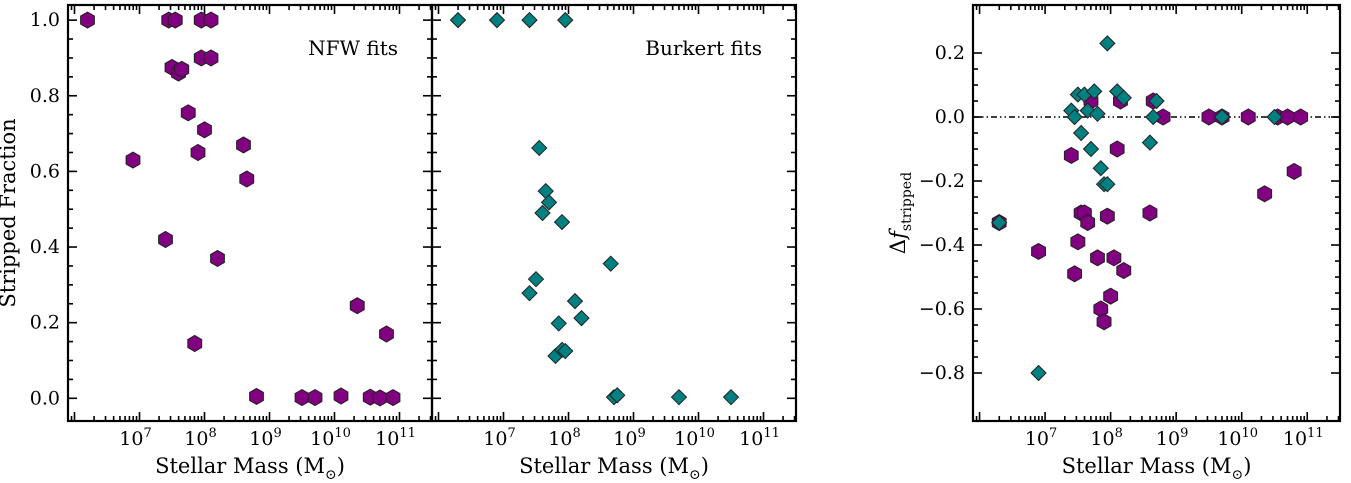 The height and width of the screenshot is (483, 1351). Describe the element at coordinates (942, 245) in the screenshot. I see `y-tick-label: −0.4` at that location.